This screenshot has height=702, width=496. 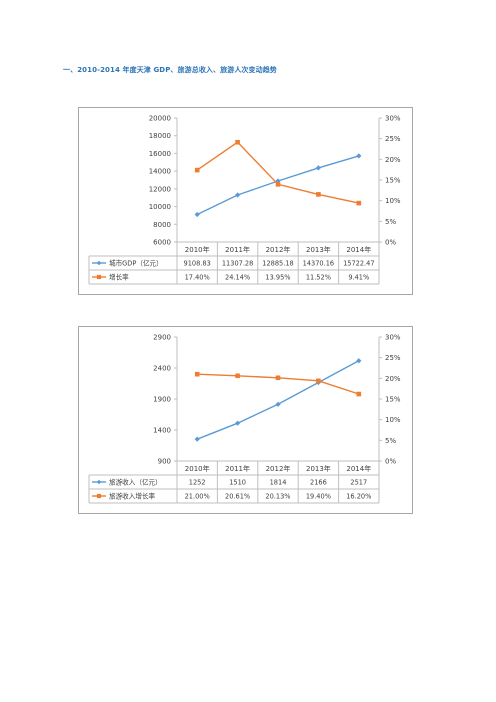 What do you see at coordinates (318, 264) in the screenshot?
I see `data-table-value: 14370.16` at bounding box center [318, 264].